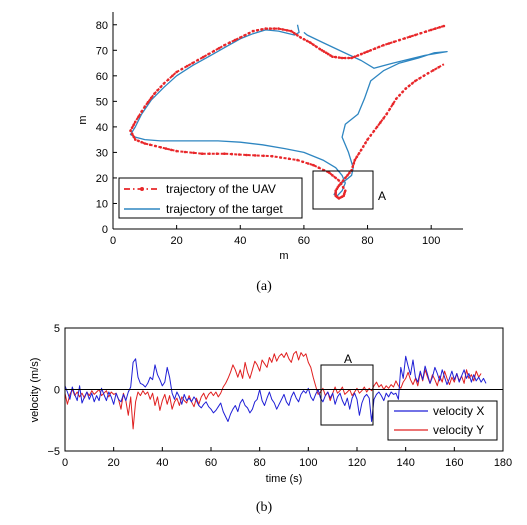 The height and width of the screenshot is (525, 527). What do you see at coordinates (113, 241) in the screenshot?
I see `panel-a-x-tick-label: 0` at bounding box center [113, 241].